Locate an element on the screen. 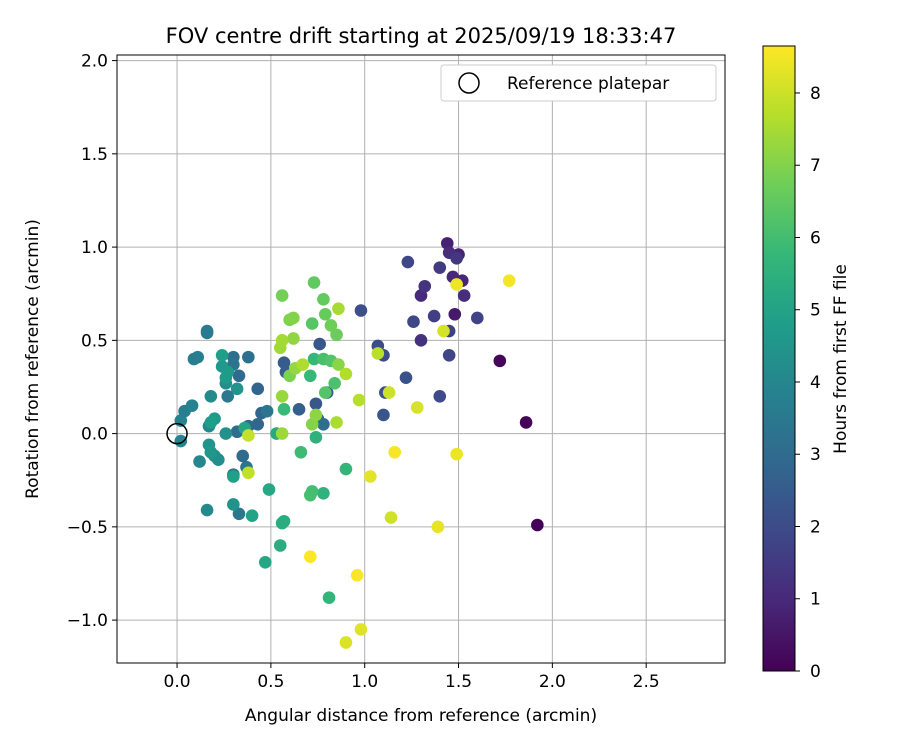  colorbar-tick-label: 5 is located at coordinates (815, 311).